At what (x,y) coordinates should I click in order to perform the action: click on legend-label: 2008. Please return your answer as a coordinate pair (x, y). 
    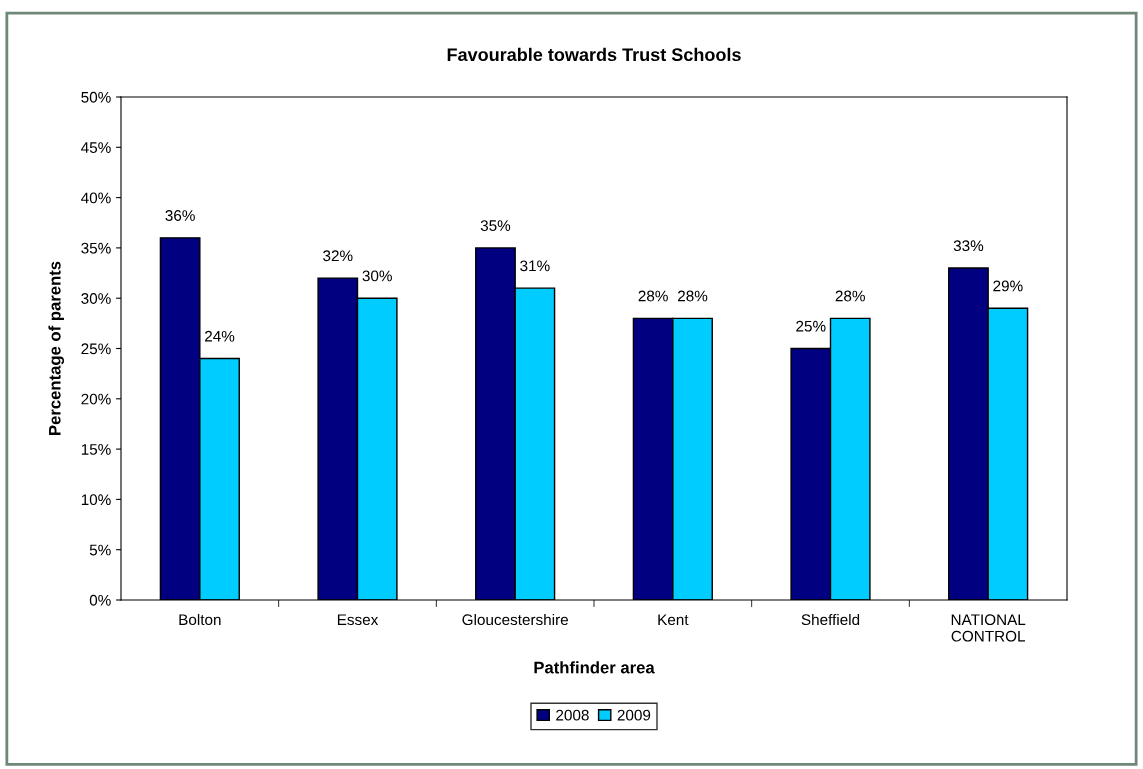
    Looking at the image, I should click on (572, 715).